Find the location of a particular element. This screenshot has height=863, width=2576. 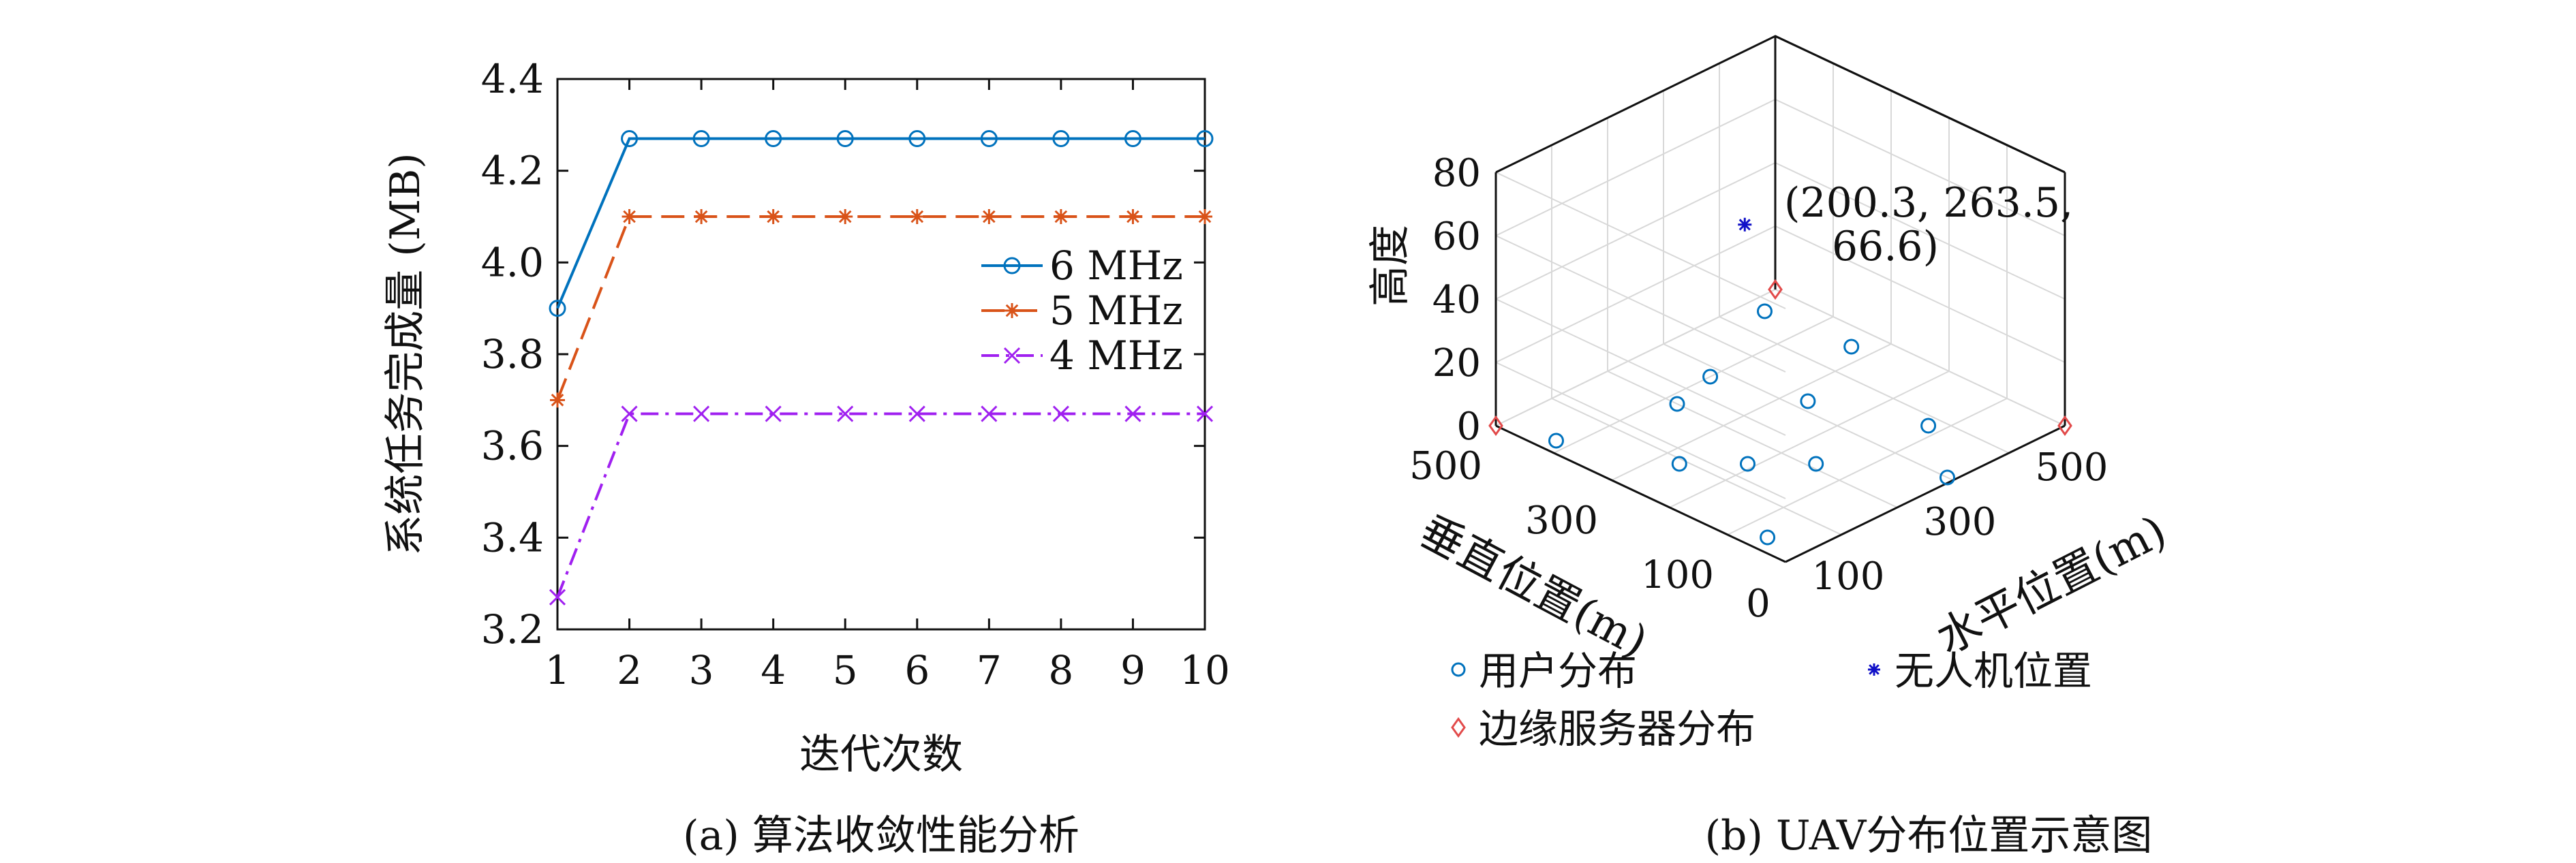

axis-ticks-3d: 0 20 40 60 80 0 100 300 500 100 300 500 is located at coordinates (1759, 388).